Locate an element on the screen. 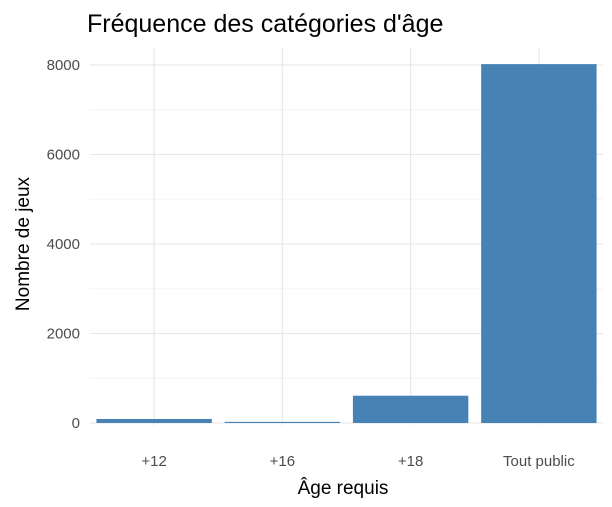  x-tick-label: +18 is located at coordinates (410, 461).